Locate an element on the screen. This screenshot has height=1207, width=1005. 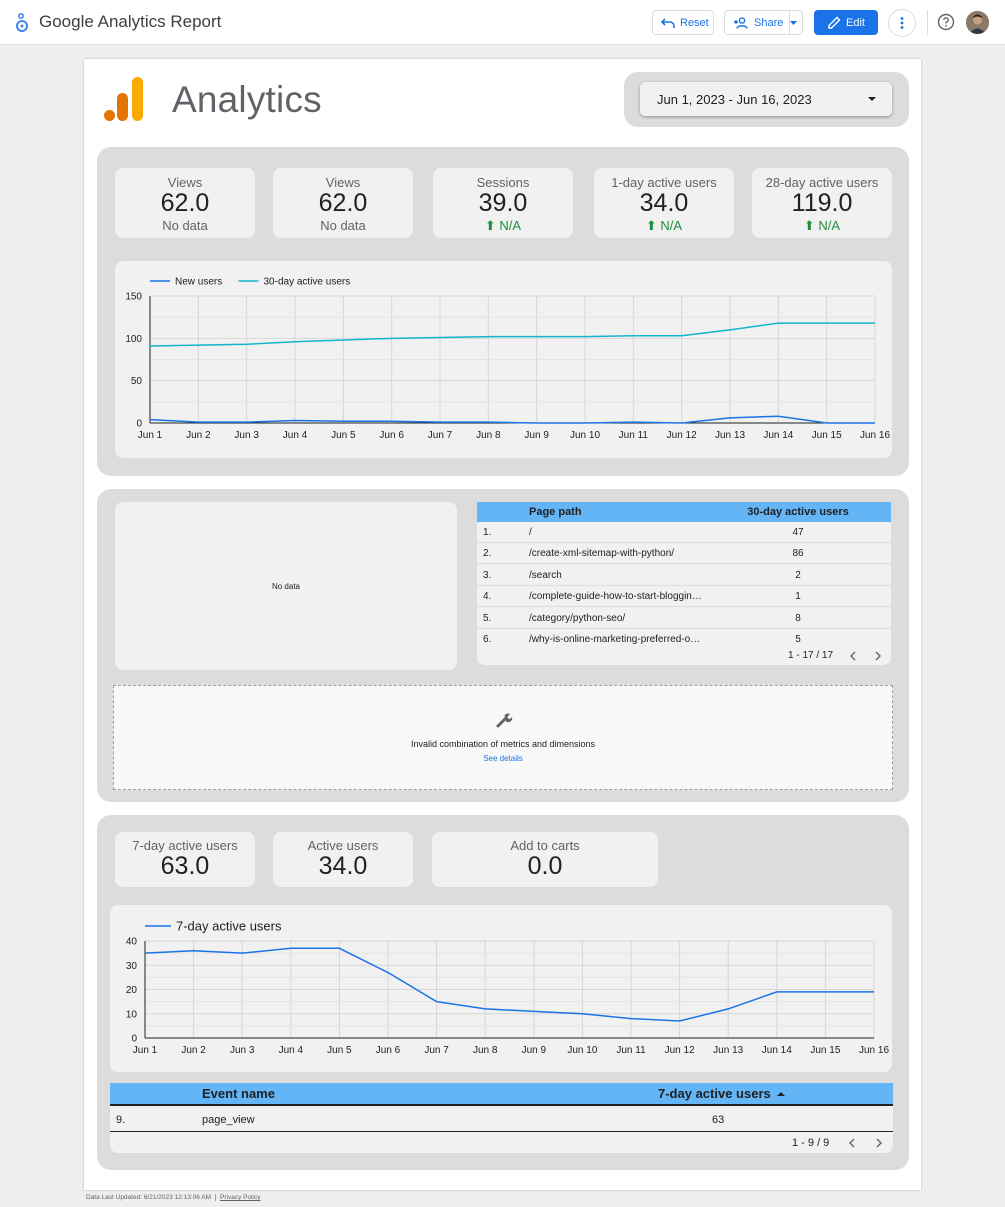
table-row: 3. /search 2 is located at coordinates (684, 575).